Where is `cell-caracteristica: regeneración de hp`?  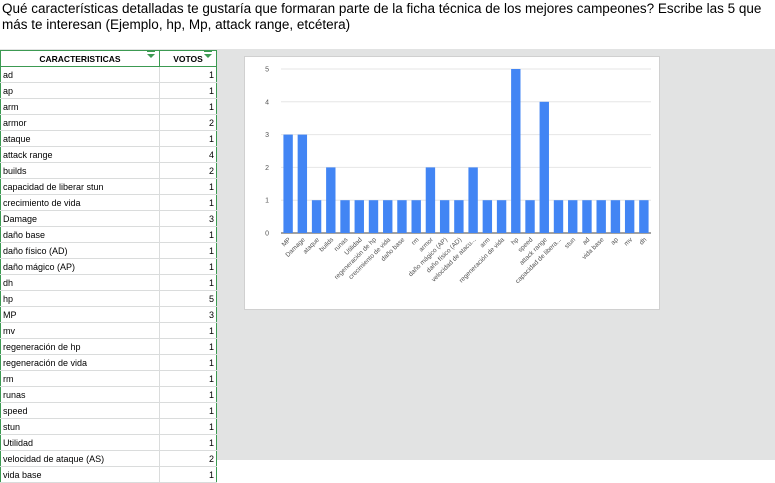 cell-caracteristica: regeneración de hp is located at coordinates (80, 346).